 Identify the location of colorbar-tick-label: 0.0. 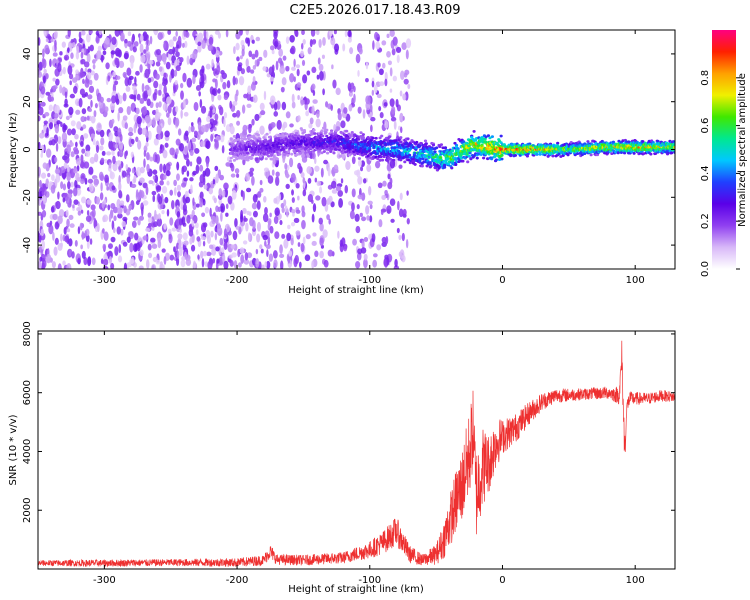
(705, 269).